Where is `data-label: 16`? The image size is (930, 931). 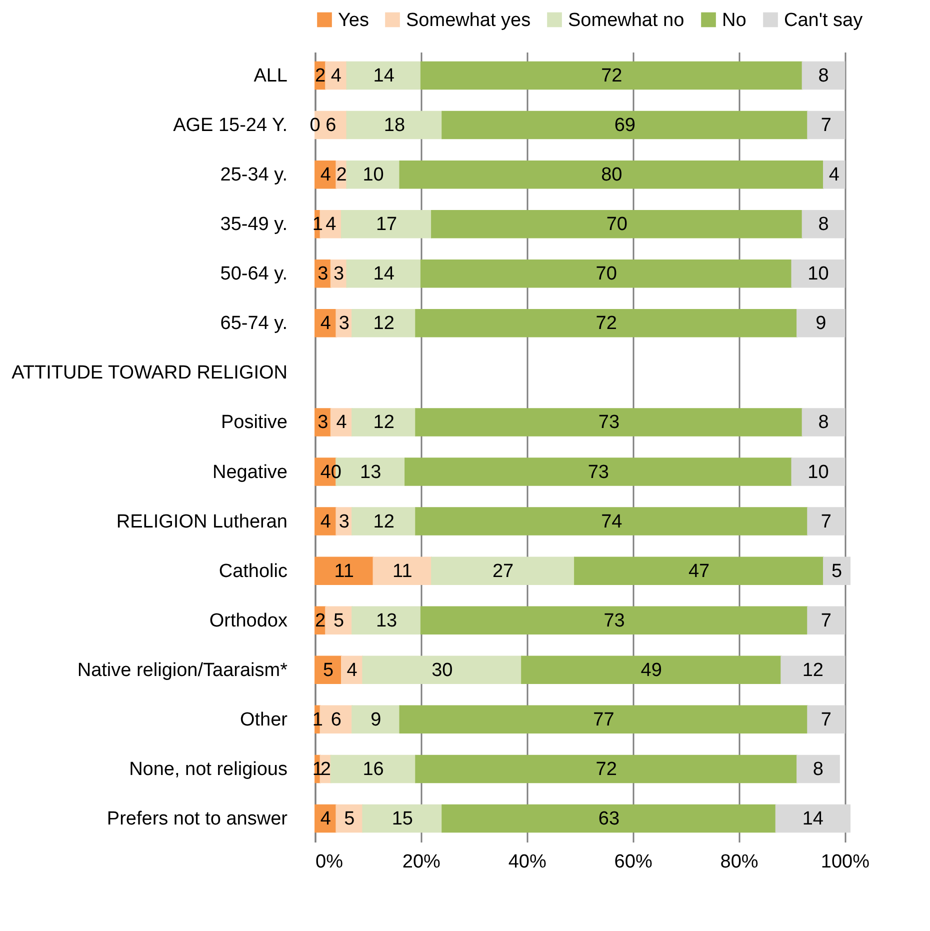 data-label: 16 is located at coordinates (373, 769).